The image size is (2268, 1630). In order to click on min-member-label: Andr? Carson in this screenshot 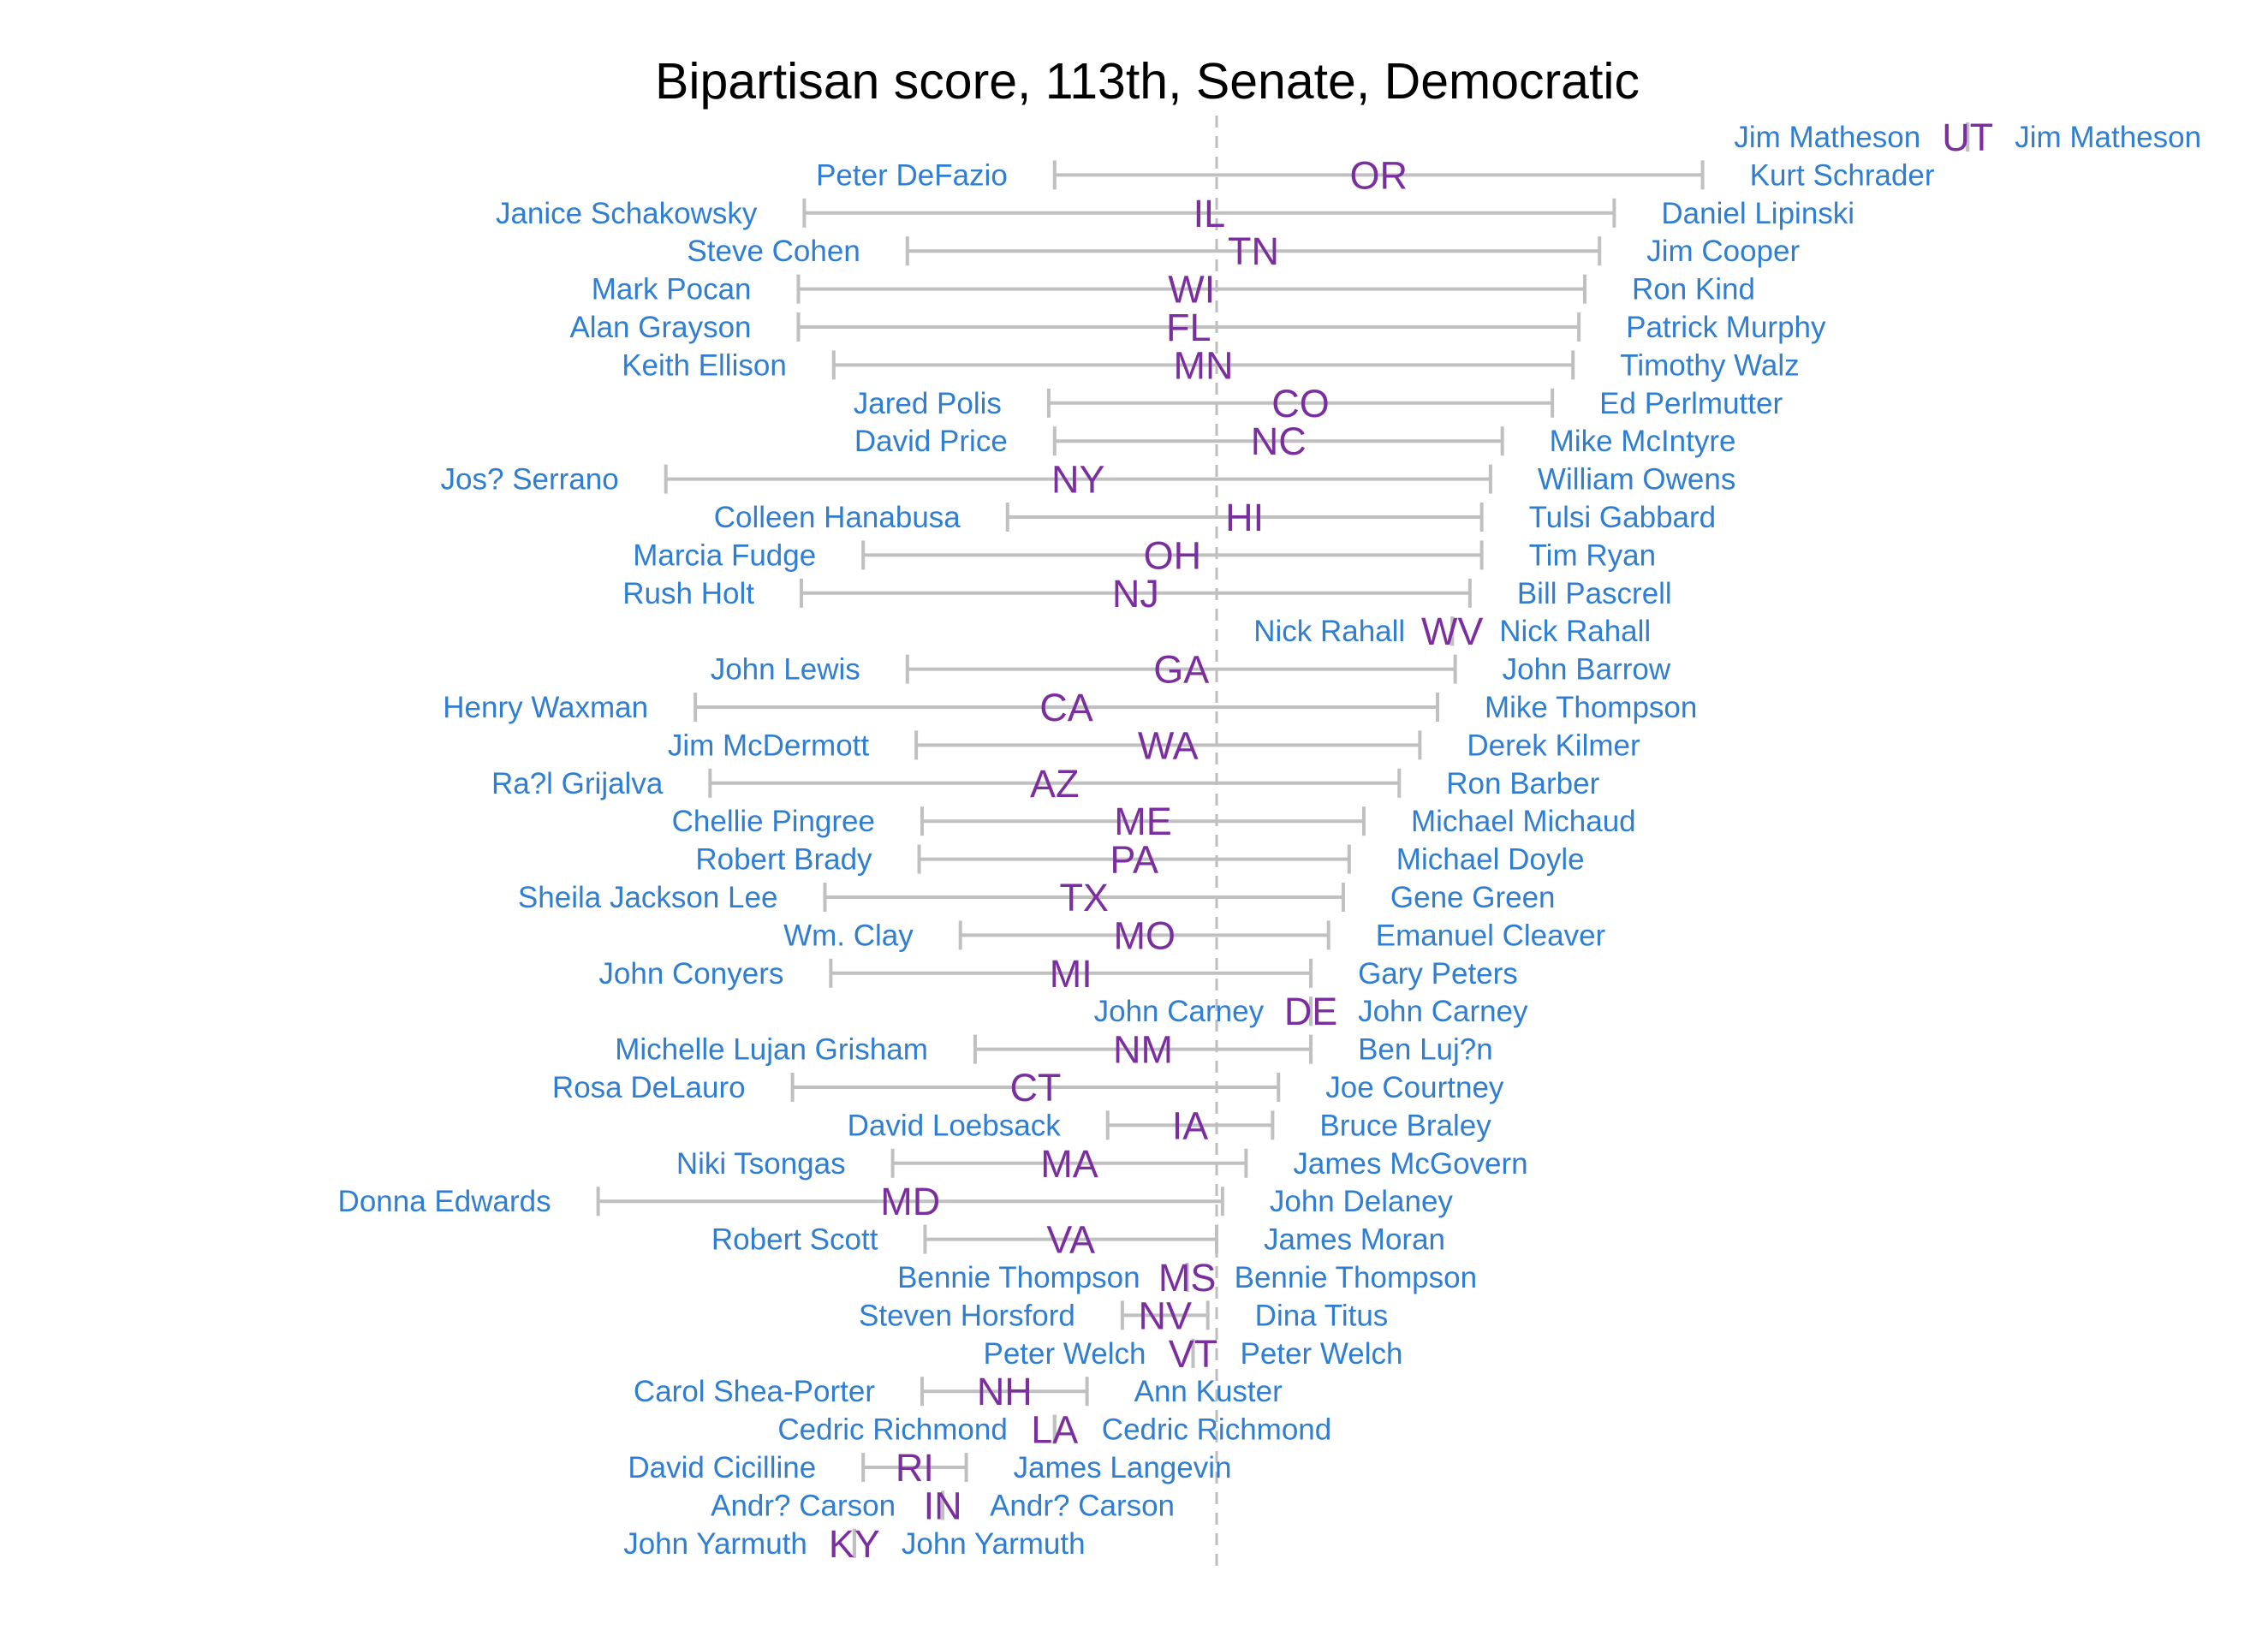, I will do `click(803, 1505)`.